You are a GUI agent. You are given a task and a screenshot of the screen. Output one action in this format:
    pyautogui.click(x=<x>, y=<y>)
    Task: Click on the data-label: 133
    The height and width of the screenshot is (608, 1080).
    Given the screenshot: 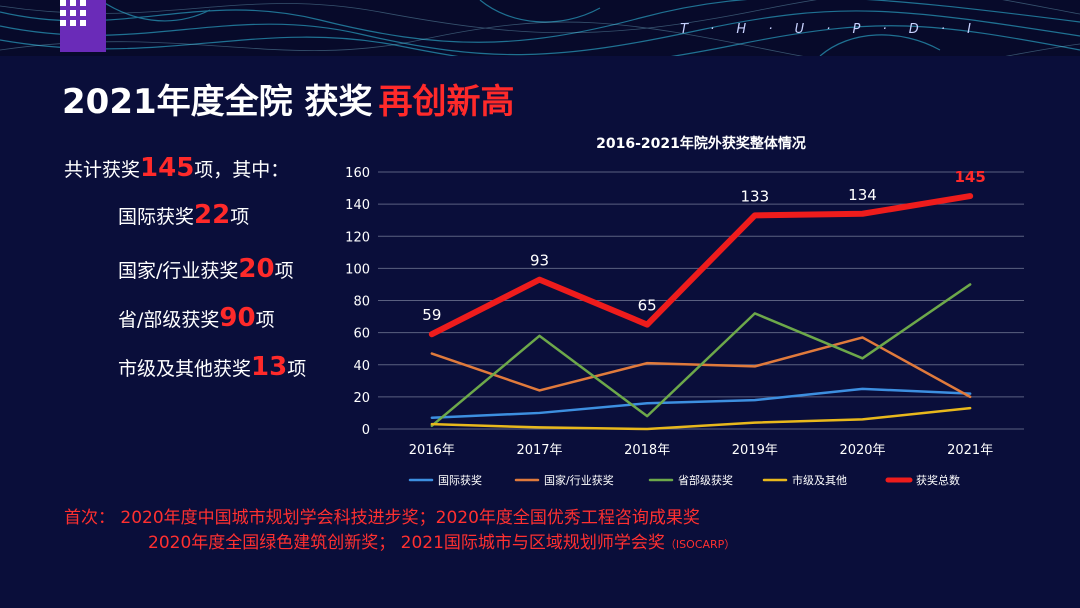 What is the action you would take?
    pyautogui.click(x=755, y=196)
    